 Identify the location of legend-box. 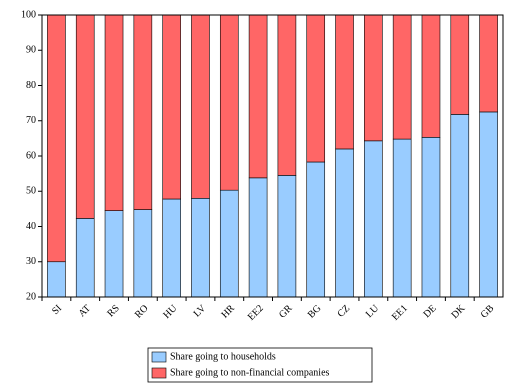
(260, 365).